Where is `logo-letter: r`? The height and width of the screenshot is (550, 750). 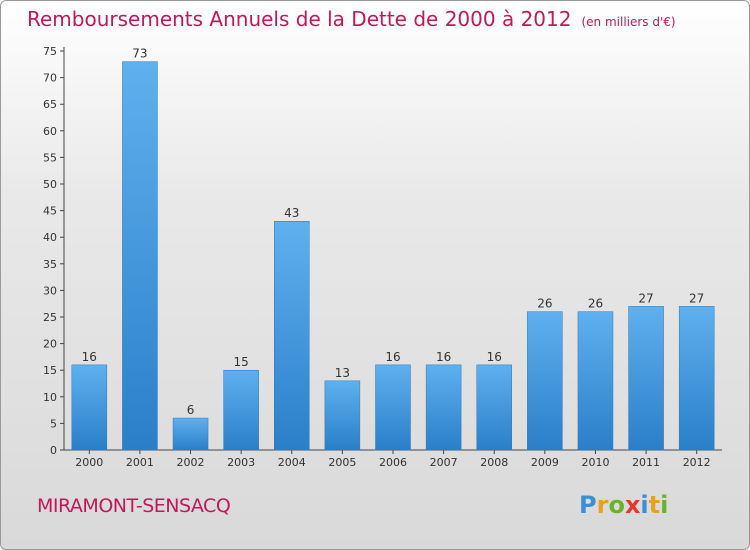
logo-letter: r is located at coordinates (602, 505).